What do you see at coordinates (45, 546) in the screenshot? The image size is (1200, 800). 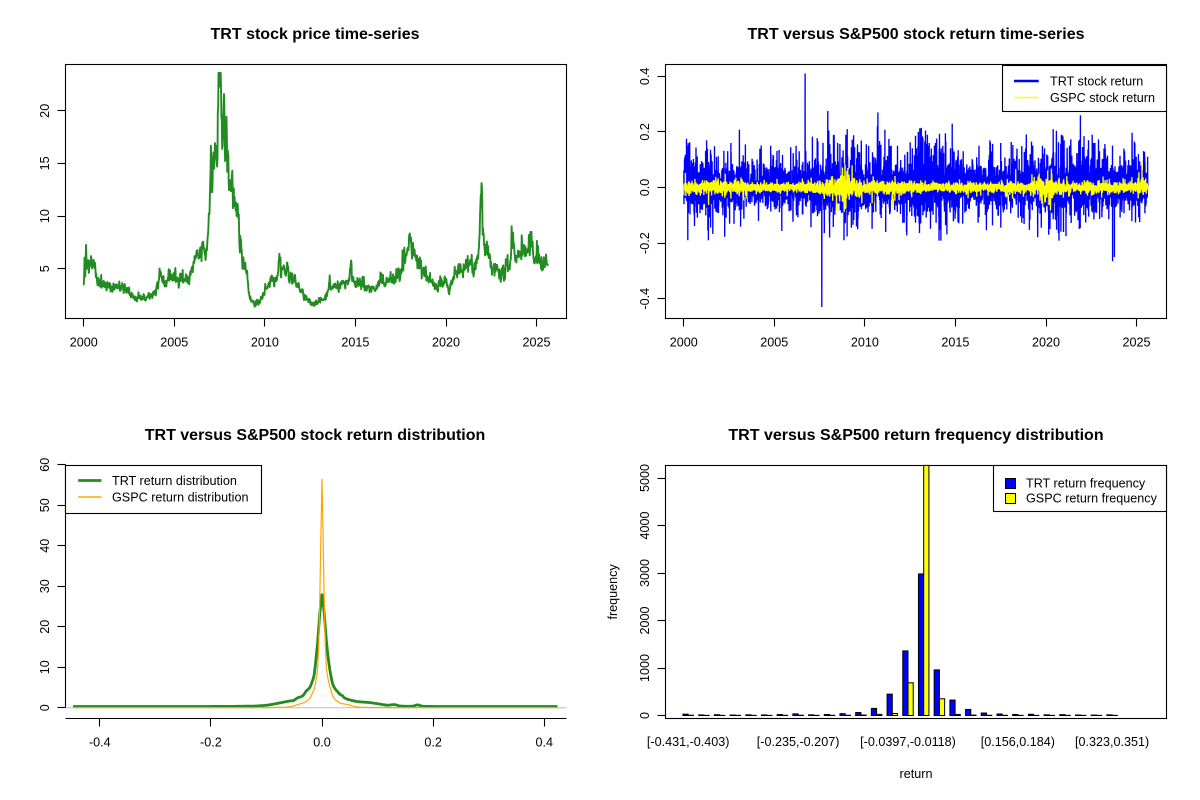 I see `svg-text: 40` at bounding box center [45, 546].